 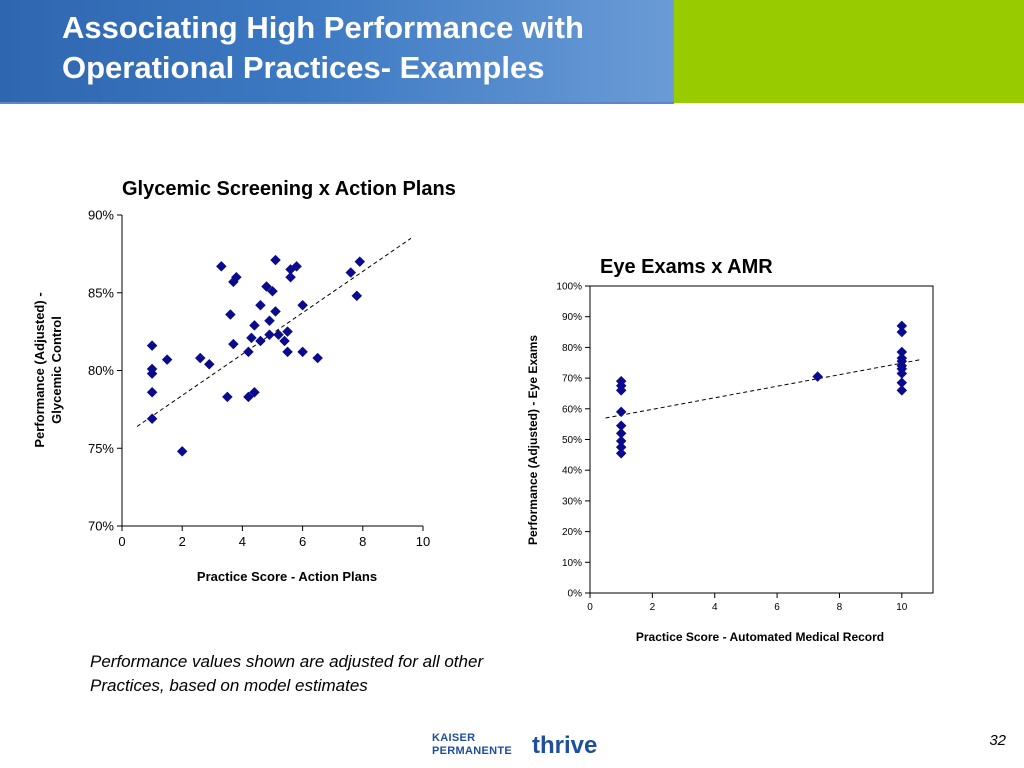 What do you see at coordinates (323, 27) in the screenshot?
I see `slide-title-line1: Associating High Performance with` at bounding box center [323, 27].